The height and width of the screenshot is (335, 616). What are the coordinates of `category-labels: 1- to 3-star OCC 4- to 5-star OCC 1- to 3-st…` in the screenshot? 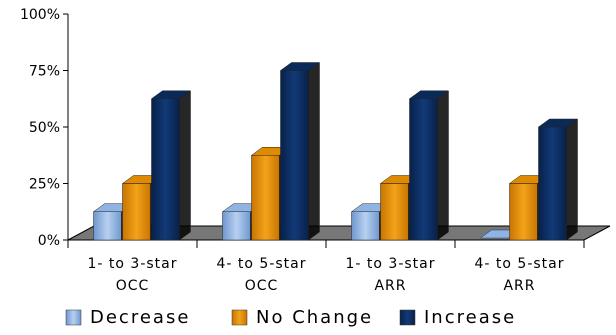 It's located at (326, 275).